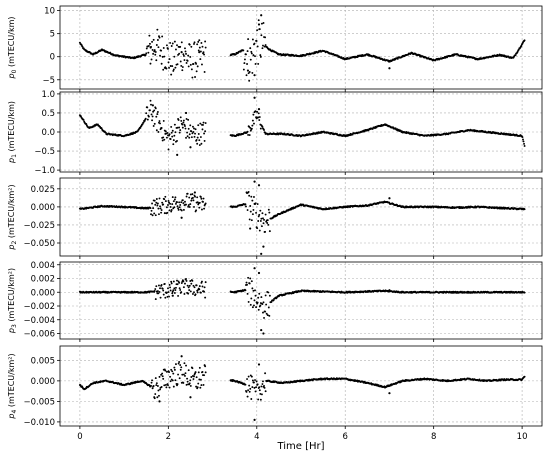 This screenshot has height=451, width=550. I want to click on y-tick-label: 0.004, so click(43, 266).